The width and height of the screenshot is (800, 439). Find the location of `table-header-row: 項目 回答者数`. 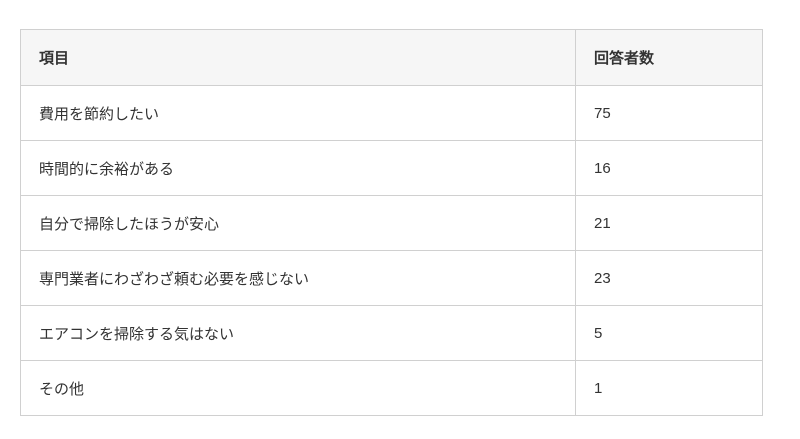

table-header-row: 項目 回答者数 is located at coordinates (391, 57).